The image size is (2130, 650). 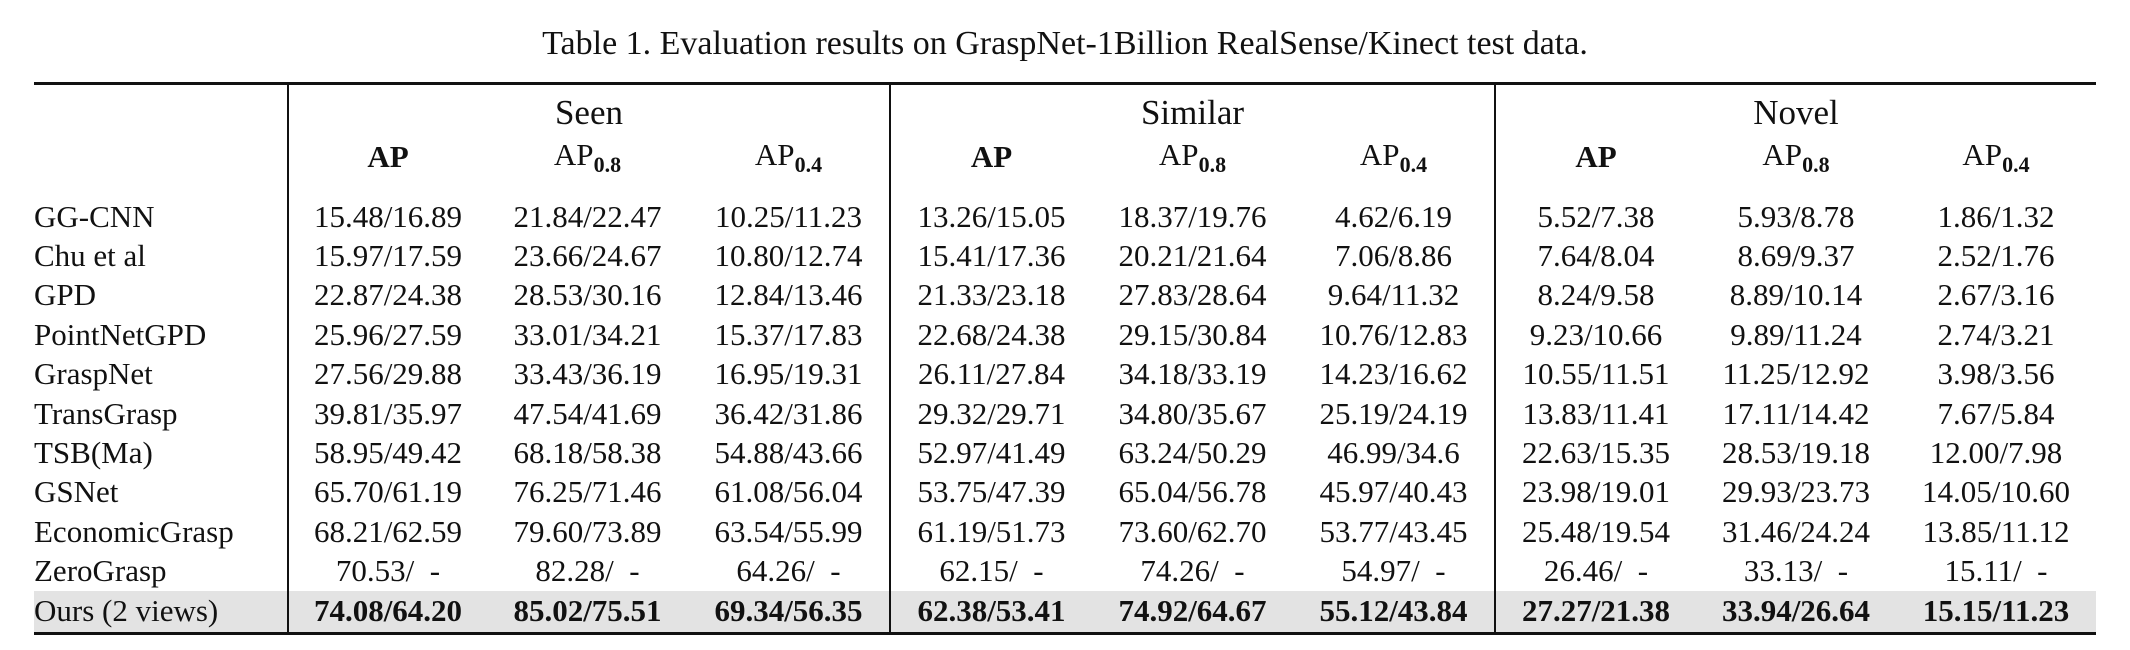 I want to click on result-cell: 33.13/ -, so click(x=1796, y=571).